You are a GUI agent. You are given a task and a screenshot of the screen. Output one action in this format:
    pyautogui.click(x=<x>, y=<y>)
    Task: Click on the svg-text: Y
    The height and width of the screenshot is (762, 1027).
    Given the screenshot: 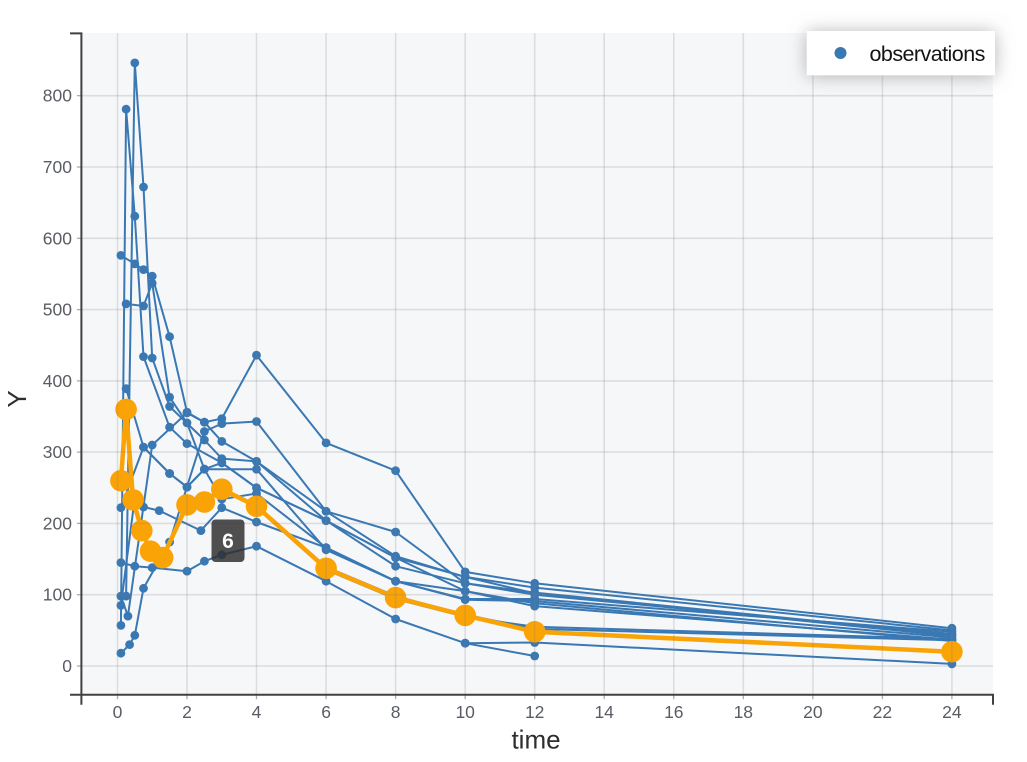 What is the action you would take?
    pyautogui.click(x=17, y=398)
    